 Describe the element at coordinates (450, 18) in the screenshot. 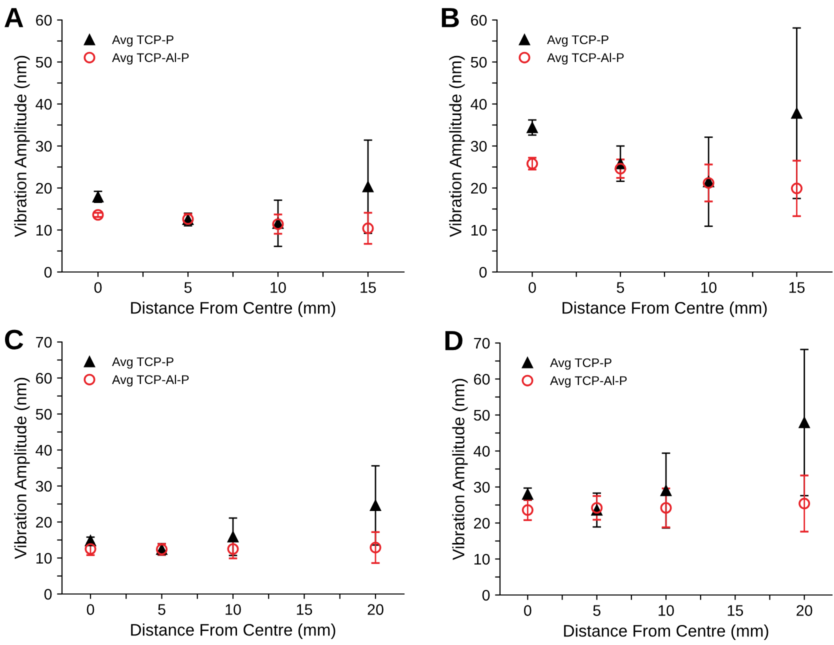

I see `chart-title: B` at that location.